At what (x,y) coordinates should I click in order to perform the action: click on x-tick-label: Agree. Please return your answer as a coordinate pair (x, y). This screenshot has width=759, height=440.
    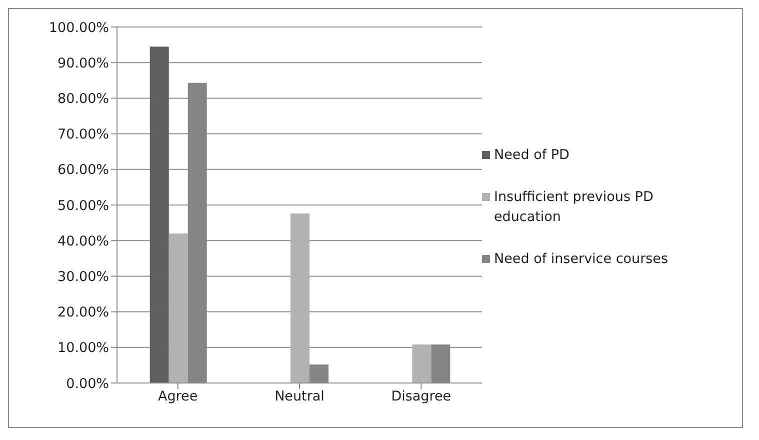
    Looking at the image, I should click on (178, 396).